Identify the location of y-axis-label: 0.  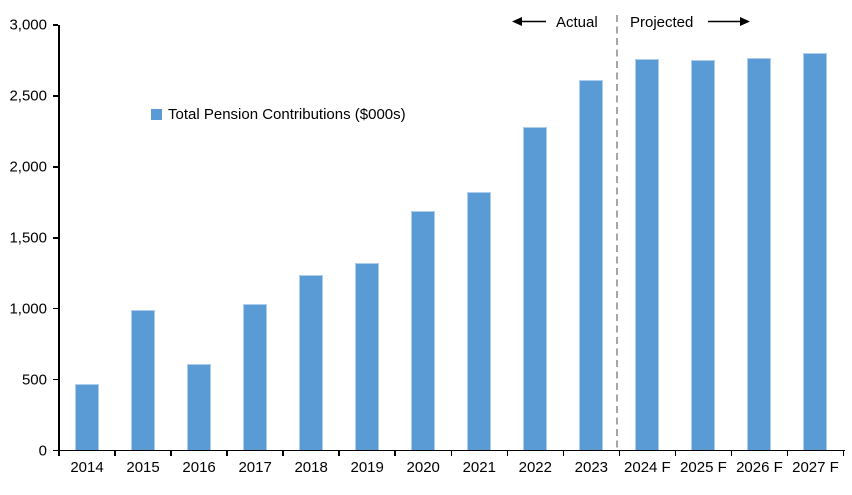
(42, 450).